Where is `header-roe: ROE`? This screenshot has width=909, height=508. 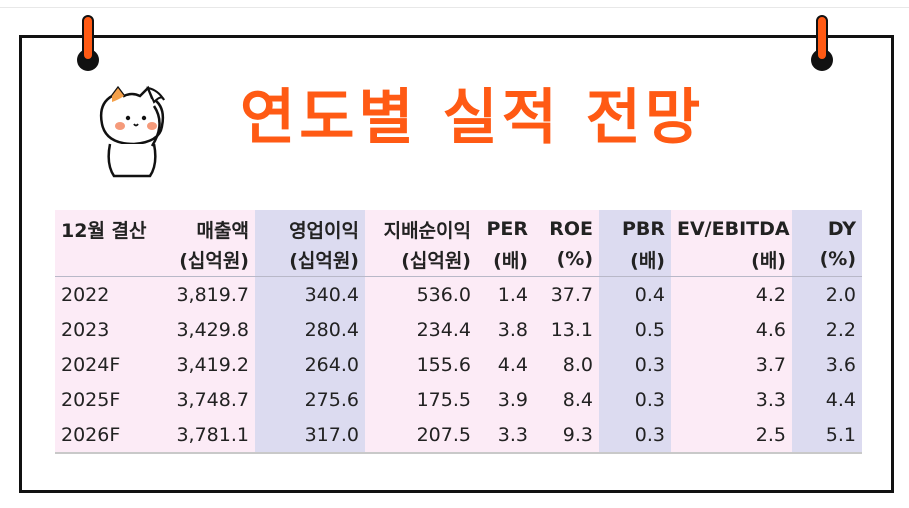 header-roe: ROE is located at coordinates (566, 227).